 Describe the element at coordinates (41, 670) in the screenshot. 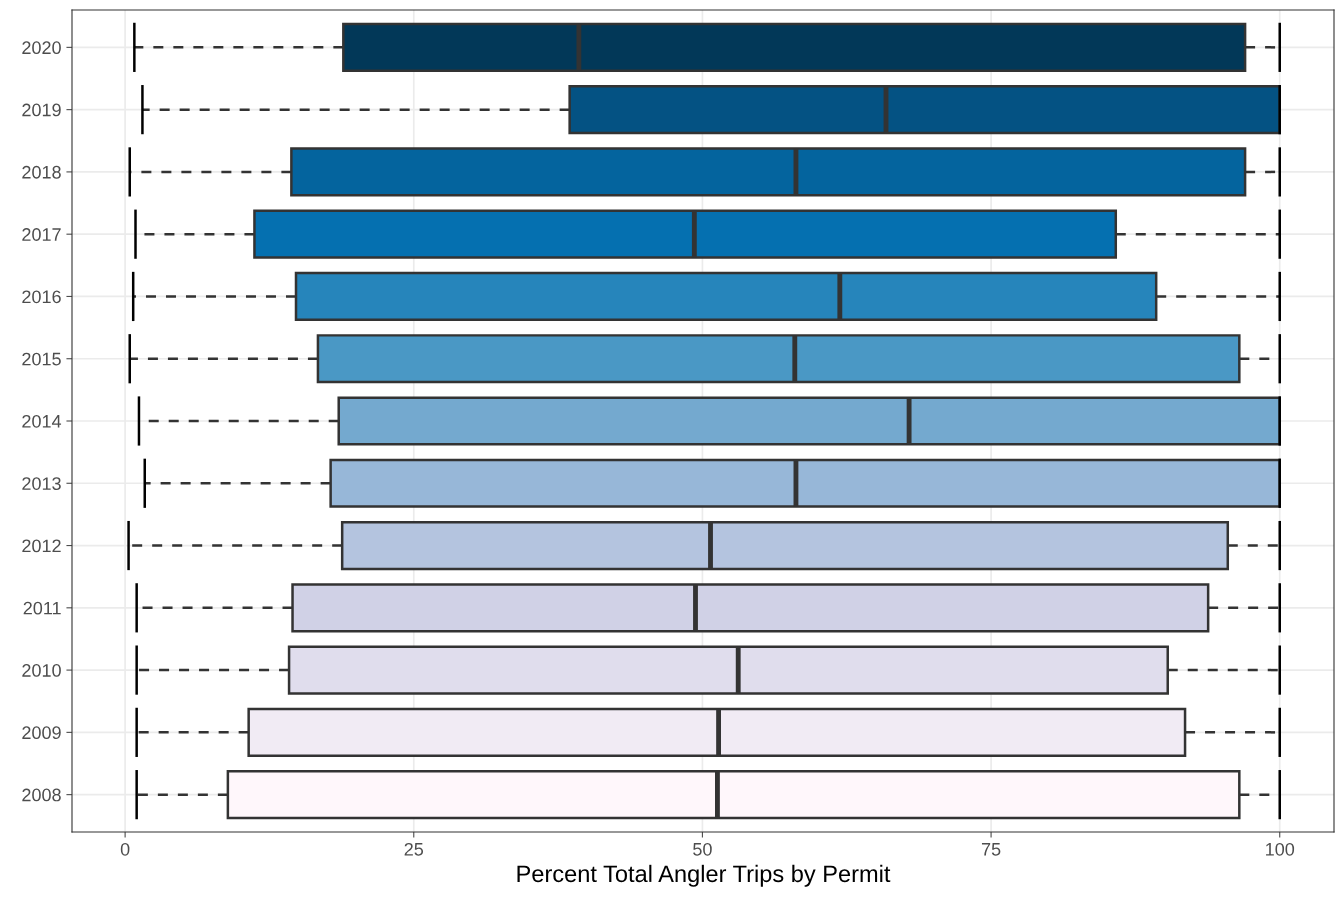

I see `y-tick-label: 2010` at that location.